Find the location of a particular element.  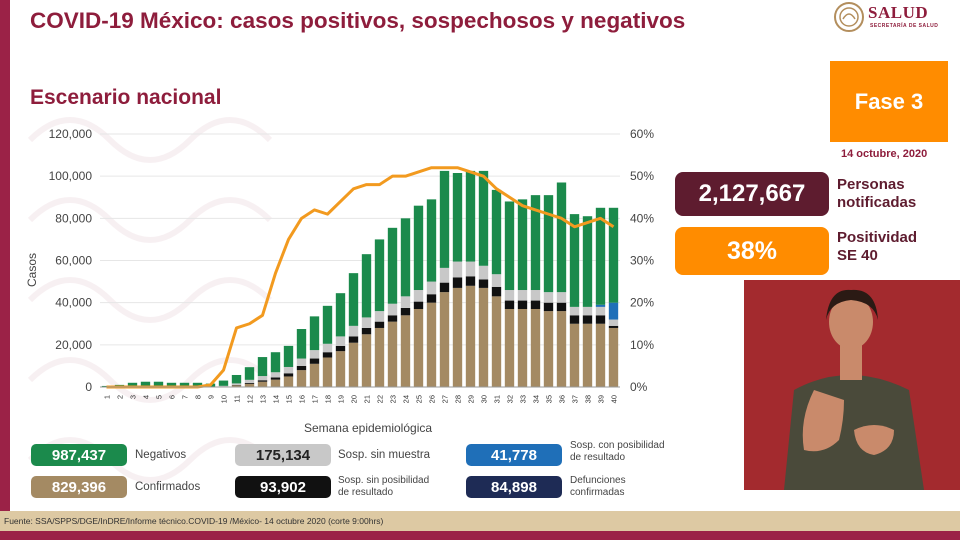

x-tick-label: 1 is located at coordinates (107, 397).